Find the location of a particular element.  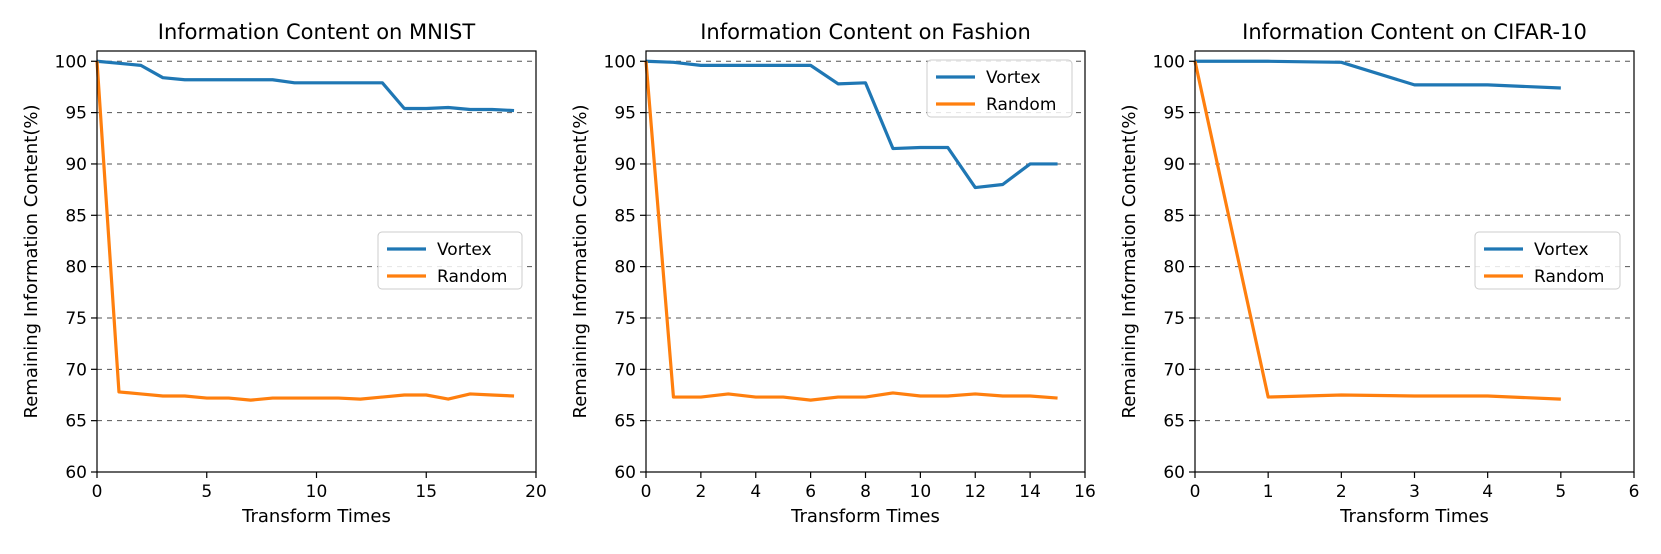

x-tick-label: 16 is located at coordinates (1085, 492).